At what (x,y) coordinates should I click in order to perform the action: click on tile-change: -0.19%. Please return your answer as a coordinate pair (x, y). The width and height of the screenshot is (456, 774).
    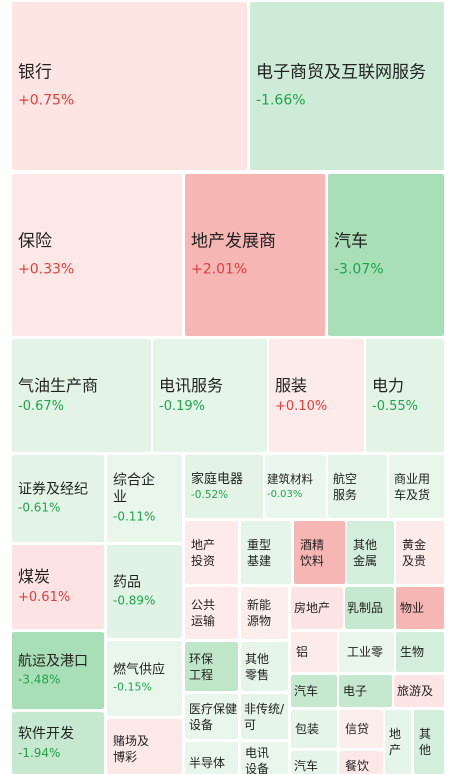
    Looking at the image, I should click on (182, 406).